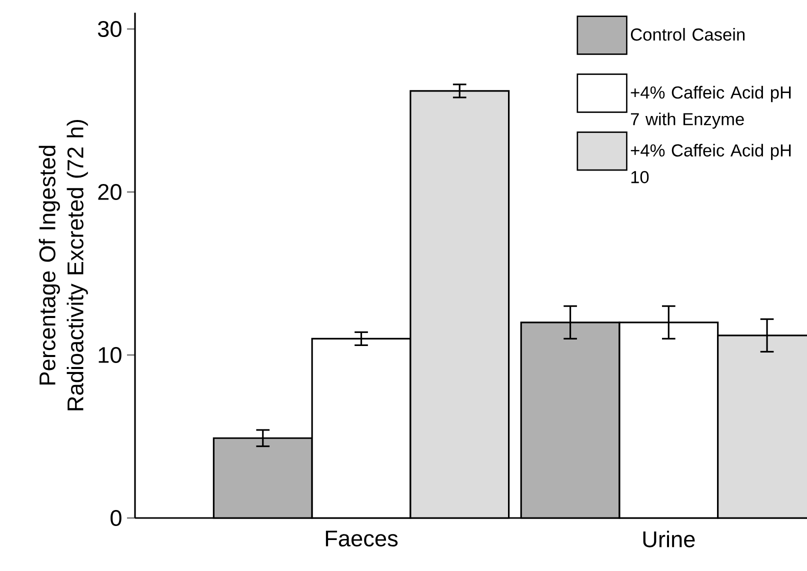  What do you see at coordinates (710, 107) in the screenshot?
I see `legend-label: +4% Caffeic Acid pH 7 with Enzyme` at bounding box center [710, 107].